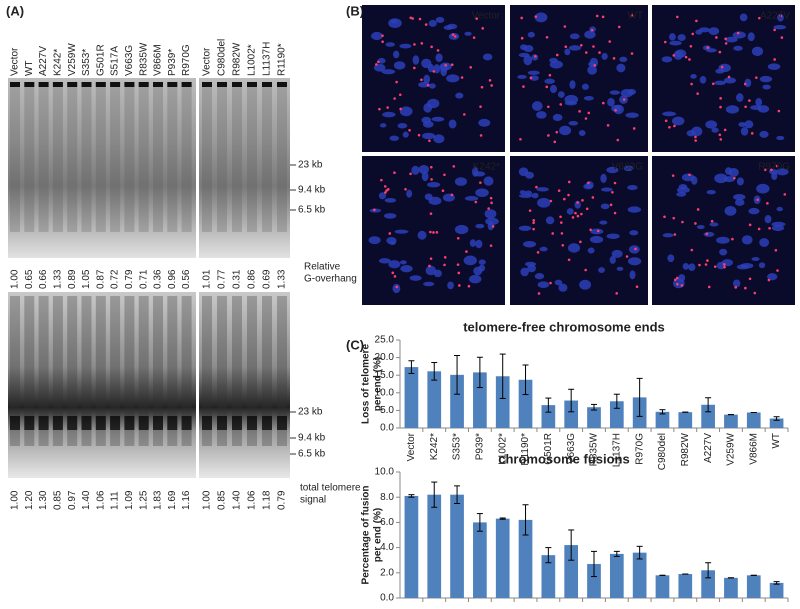 Image resolution: width=800 pixels, height=609 pixels. I want to click on row-label: G-overhang, so click(330, 279).